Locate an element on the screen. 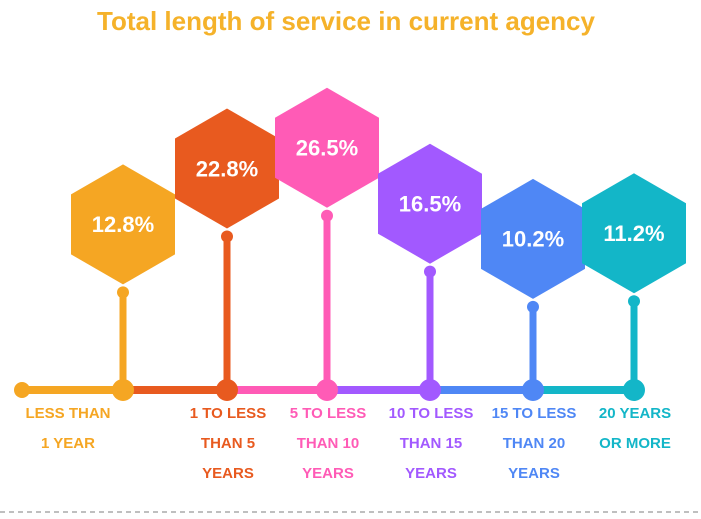 This screenshot has height=519, width=701. timeline is located at coordinates (324, 390).